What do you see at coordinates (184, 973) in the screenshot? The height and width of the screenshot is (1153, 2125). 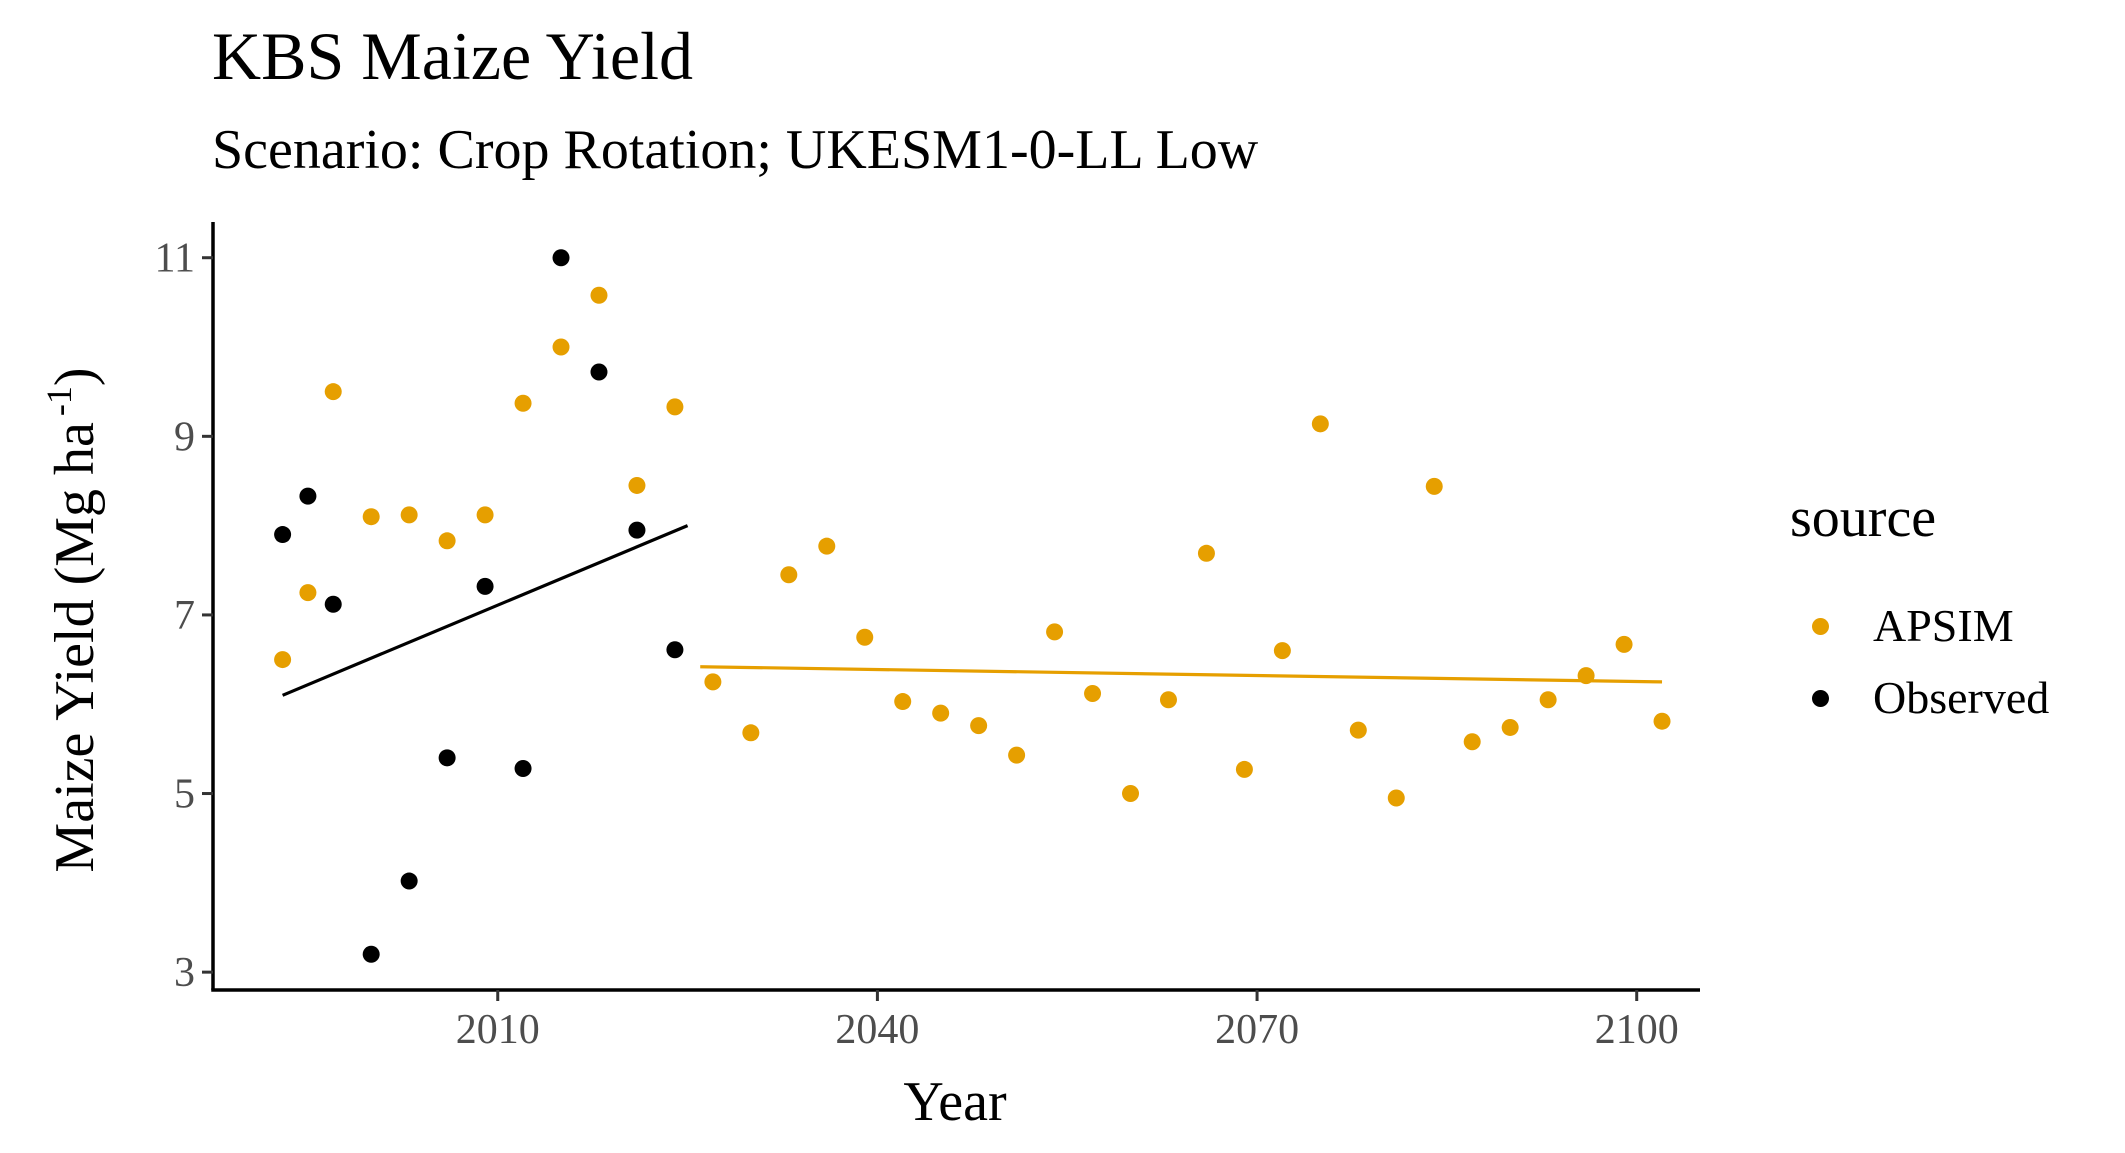 I see `y-tick-label: 3` at bounding box center [184, 973].